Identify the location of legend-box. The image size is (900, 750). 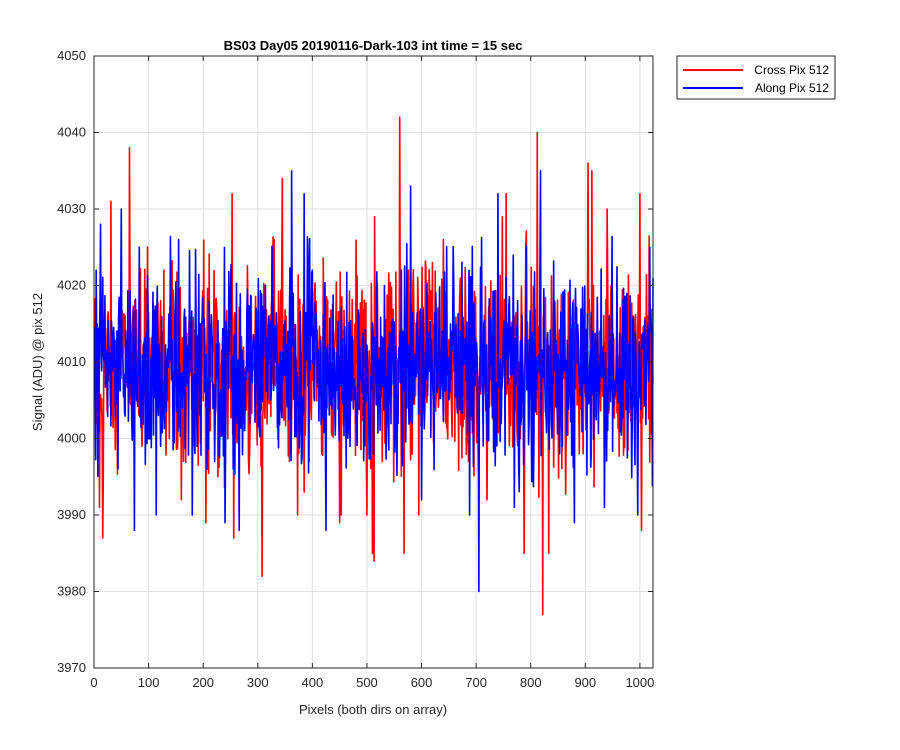
(756, 77).